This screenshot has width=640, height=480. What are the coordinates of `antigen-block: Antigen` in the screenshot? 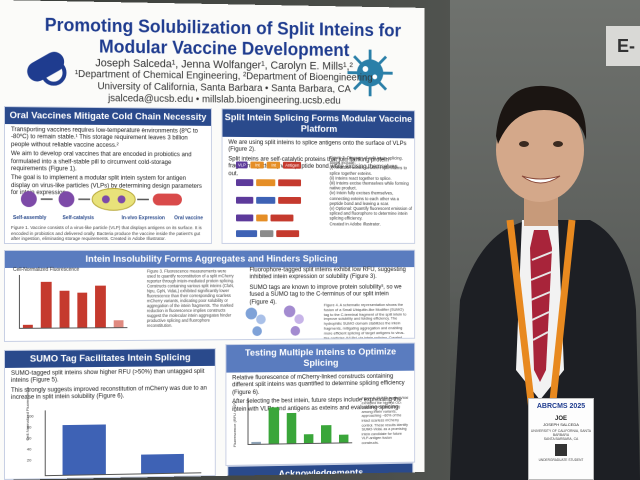 It's located at (292, 165).